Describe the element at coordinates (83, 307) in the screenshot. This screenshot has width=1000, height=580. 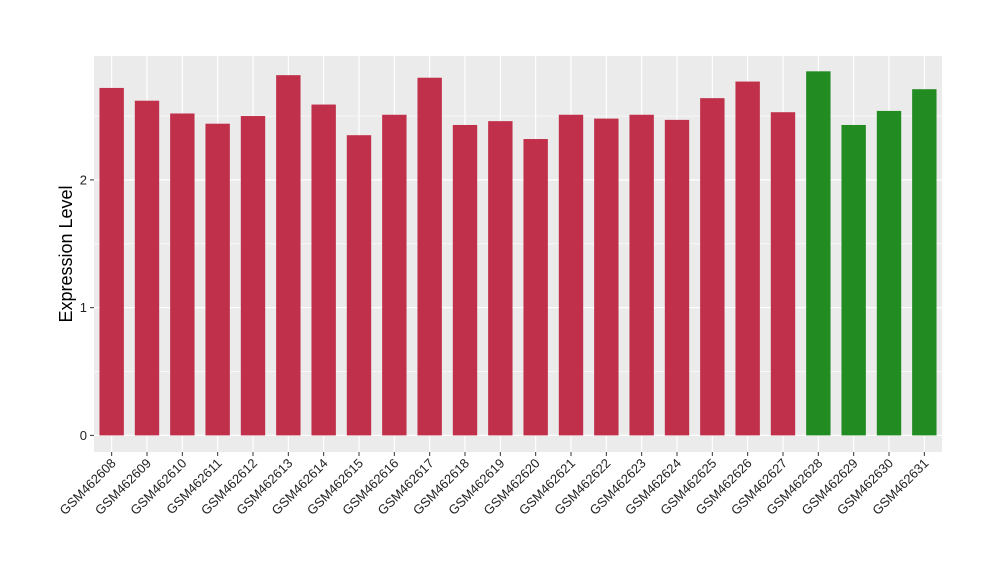
I see `y-tick-label: 1` at that location.